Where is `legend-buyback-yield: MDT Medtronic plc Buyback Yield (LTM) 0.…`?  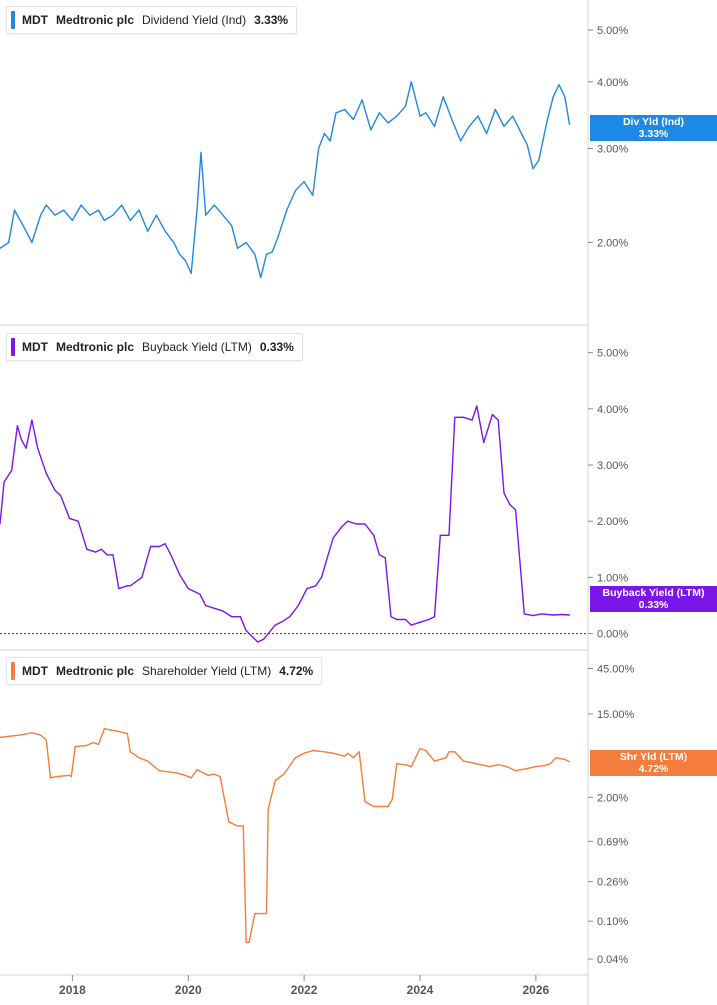
legend-buyback-yield: MDT Medtronic plc Buyback Yield (LTM) 0.… is located at coordinates (154, 347).